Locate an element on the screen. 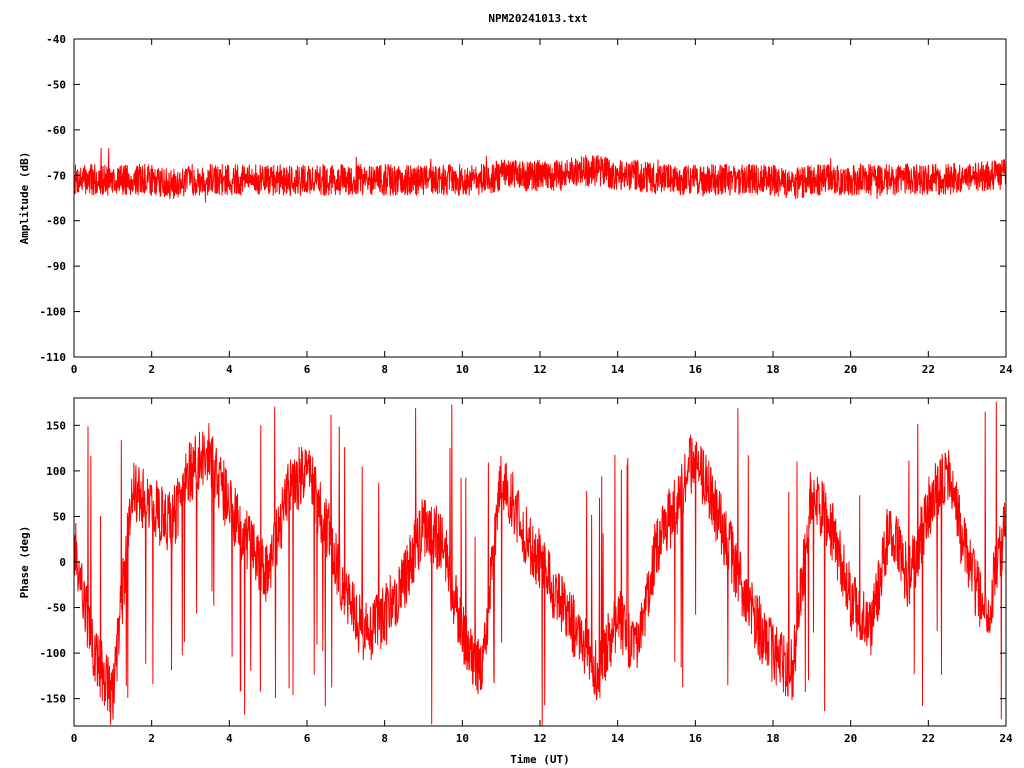 The image size is (1024, 768). y-tick-label: -80 is located at coordinates (56, 221).